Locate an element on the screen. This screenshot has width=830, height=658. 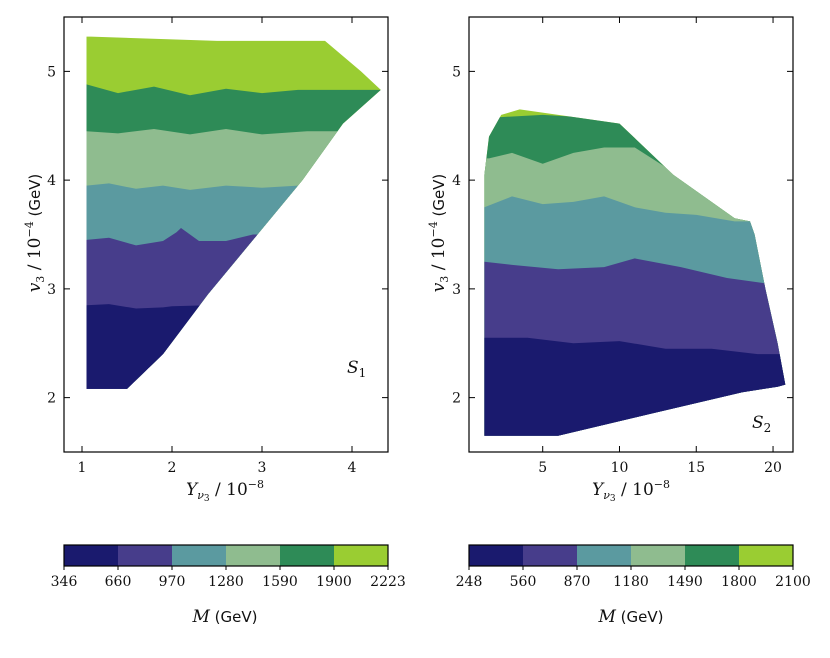
colorbar-tick-label-s2: 870 is located at coordinates (577, 582).